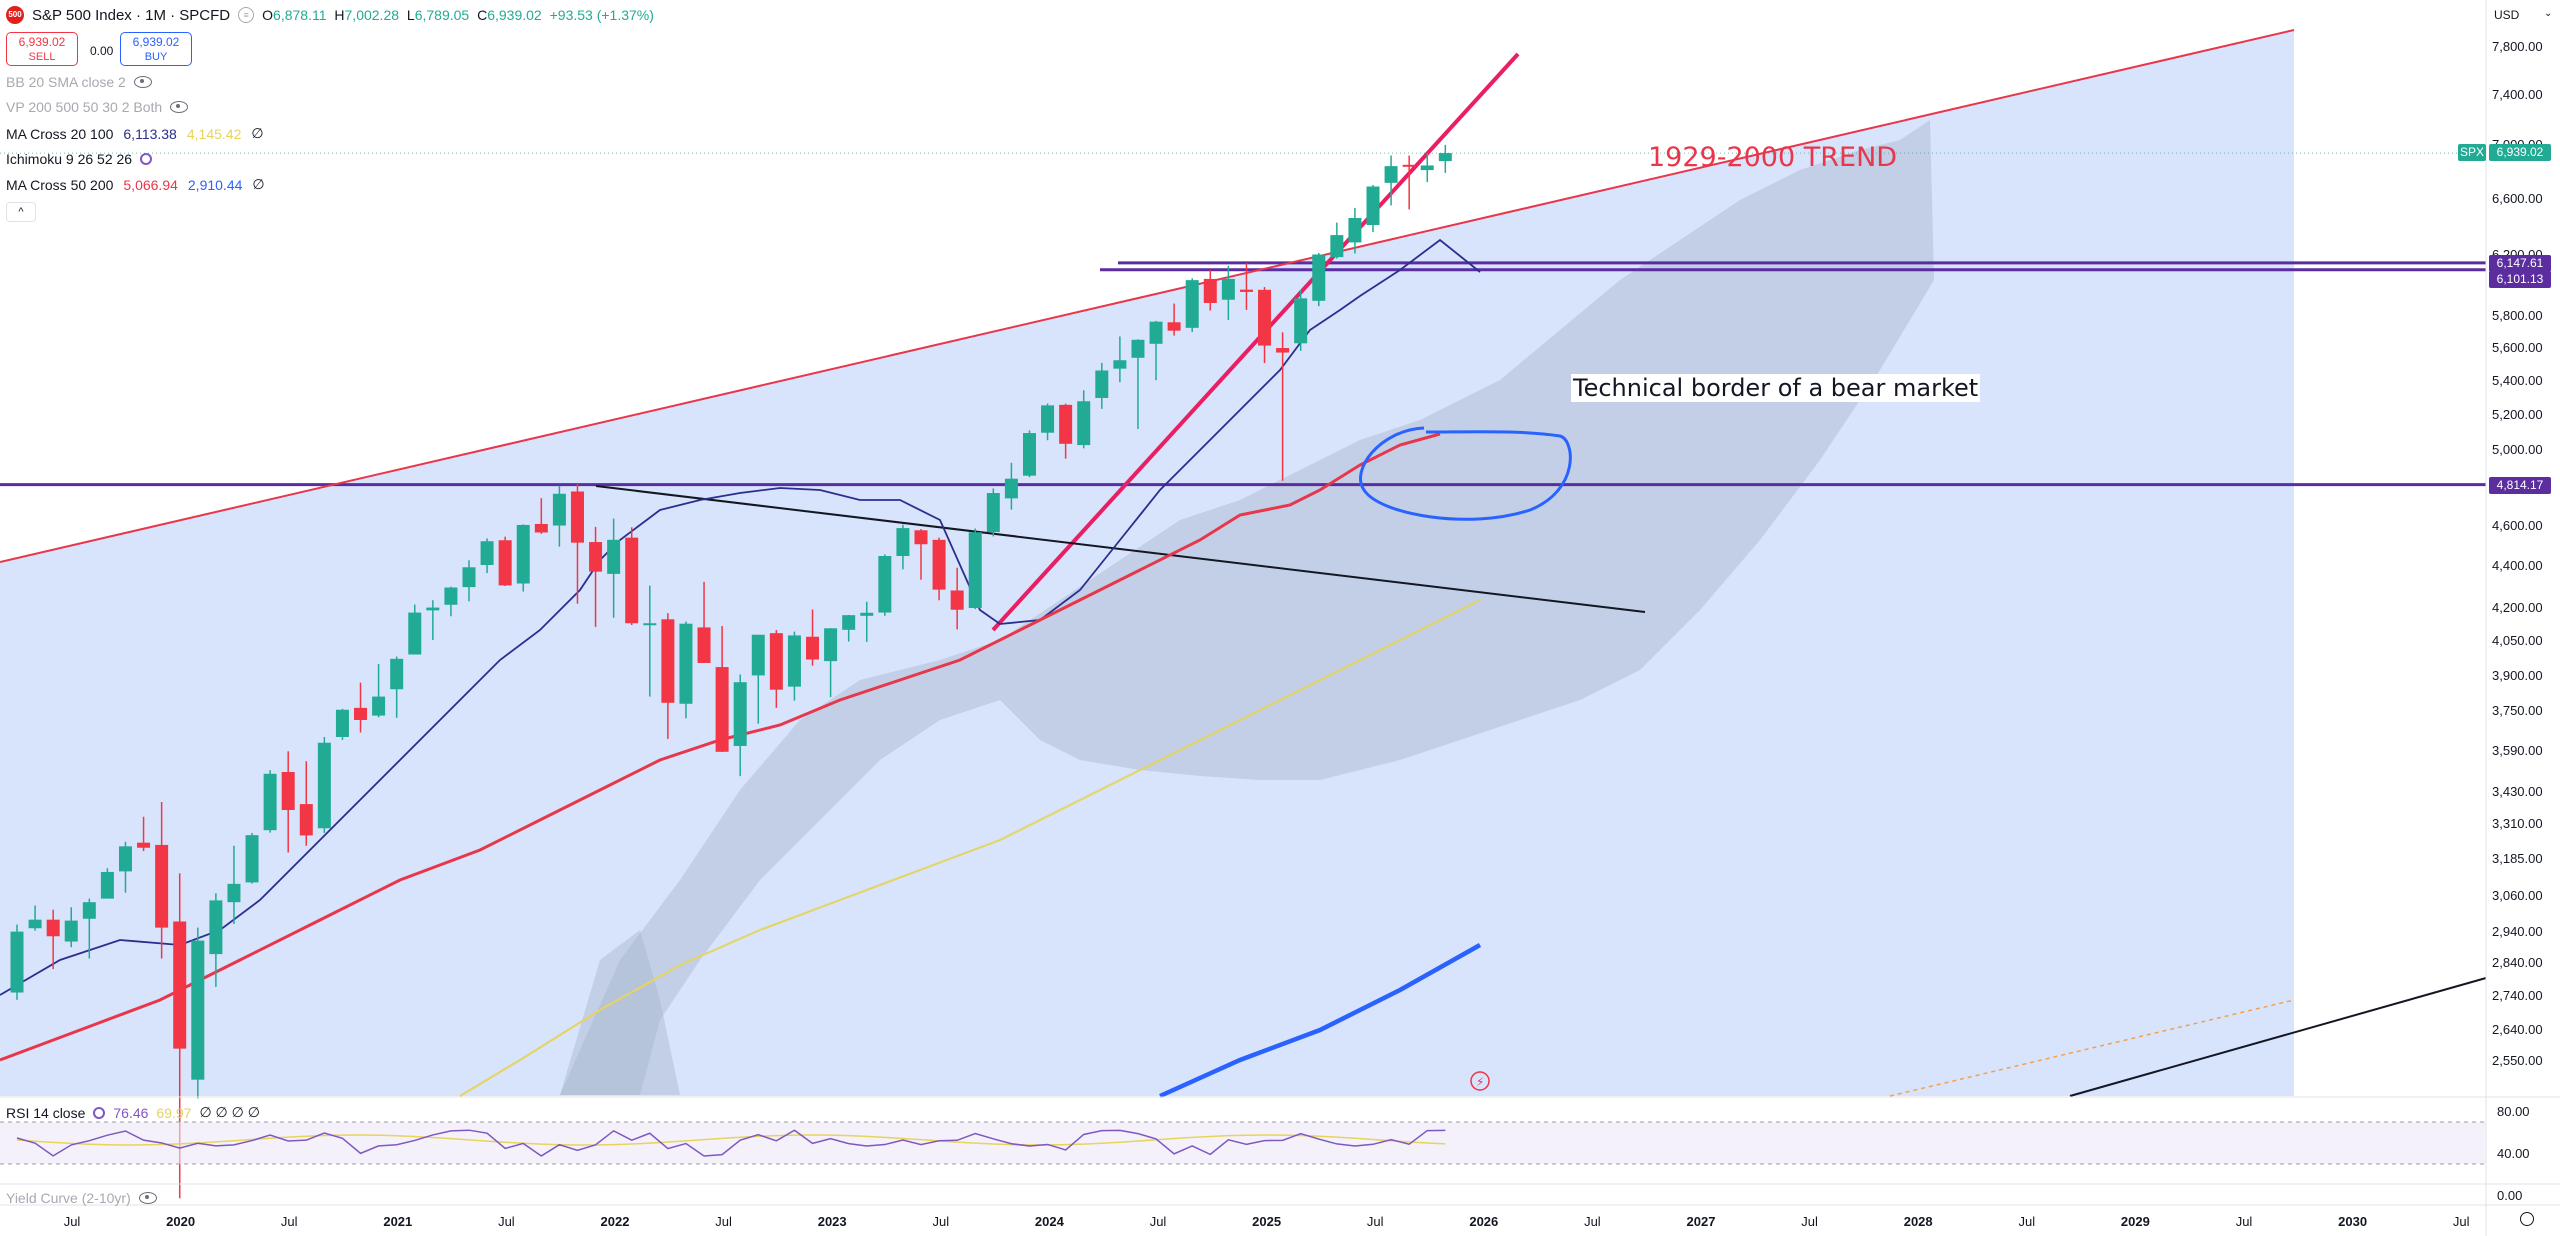  I want to click on rsi-settings-icon, so click(99, 1112).